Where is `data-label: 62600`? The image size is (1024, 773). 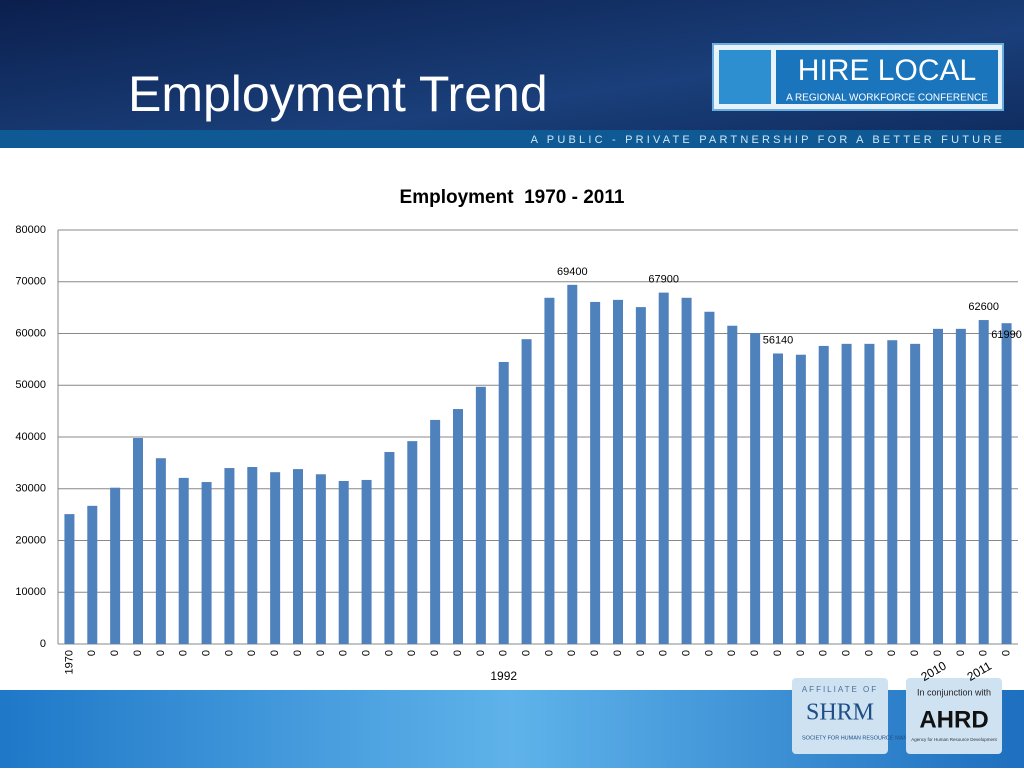 data-label: 62600 is located at coordinates (983, 307).